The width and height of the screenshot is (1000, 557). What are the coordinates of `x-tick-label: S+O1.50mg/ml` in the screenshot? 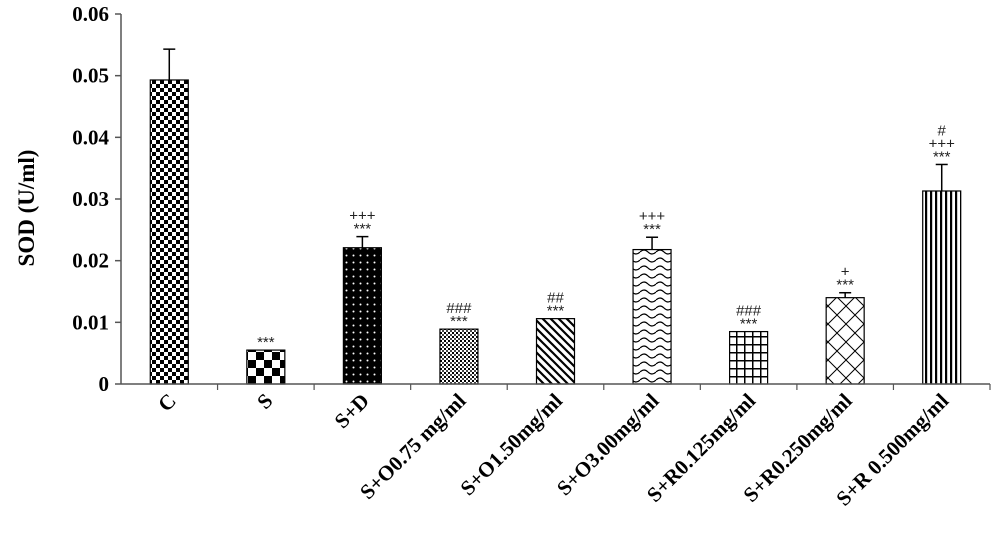 It's located at (511, 444).